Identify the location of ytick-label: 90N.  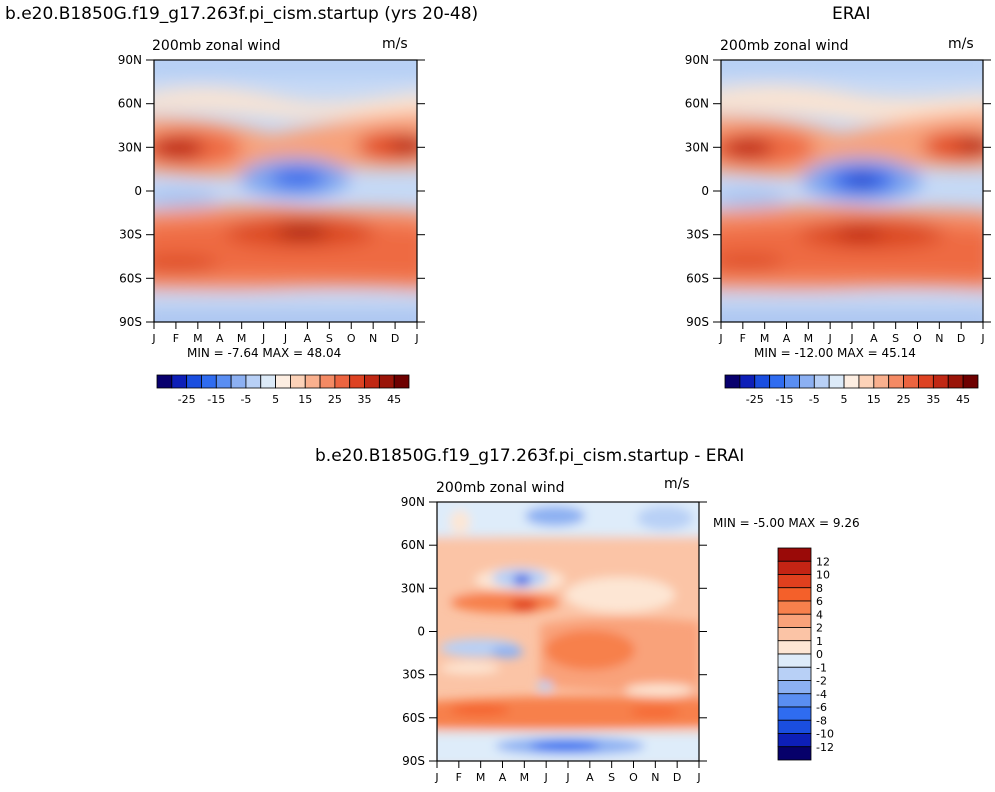
(697, 60).